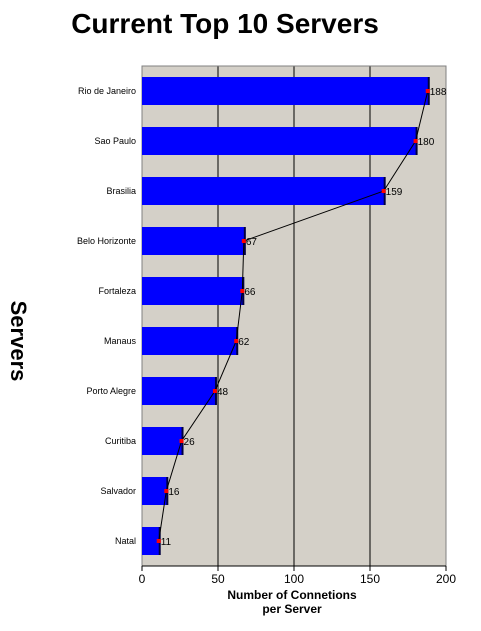 This screenshot has width=481, height=631. What do you see at coordinates (174, 492) in the screenshot?
I see `data-label-8: 16` at bounding box center [174, 492].